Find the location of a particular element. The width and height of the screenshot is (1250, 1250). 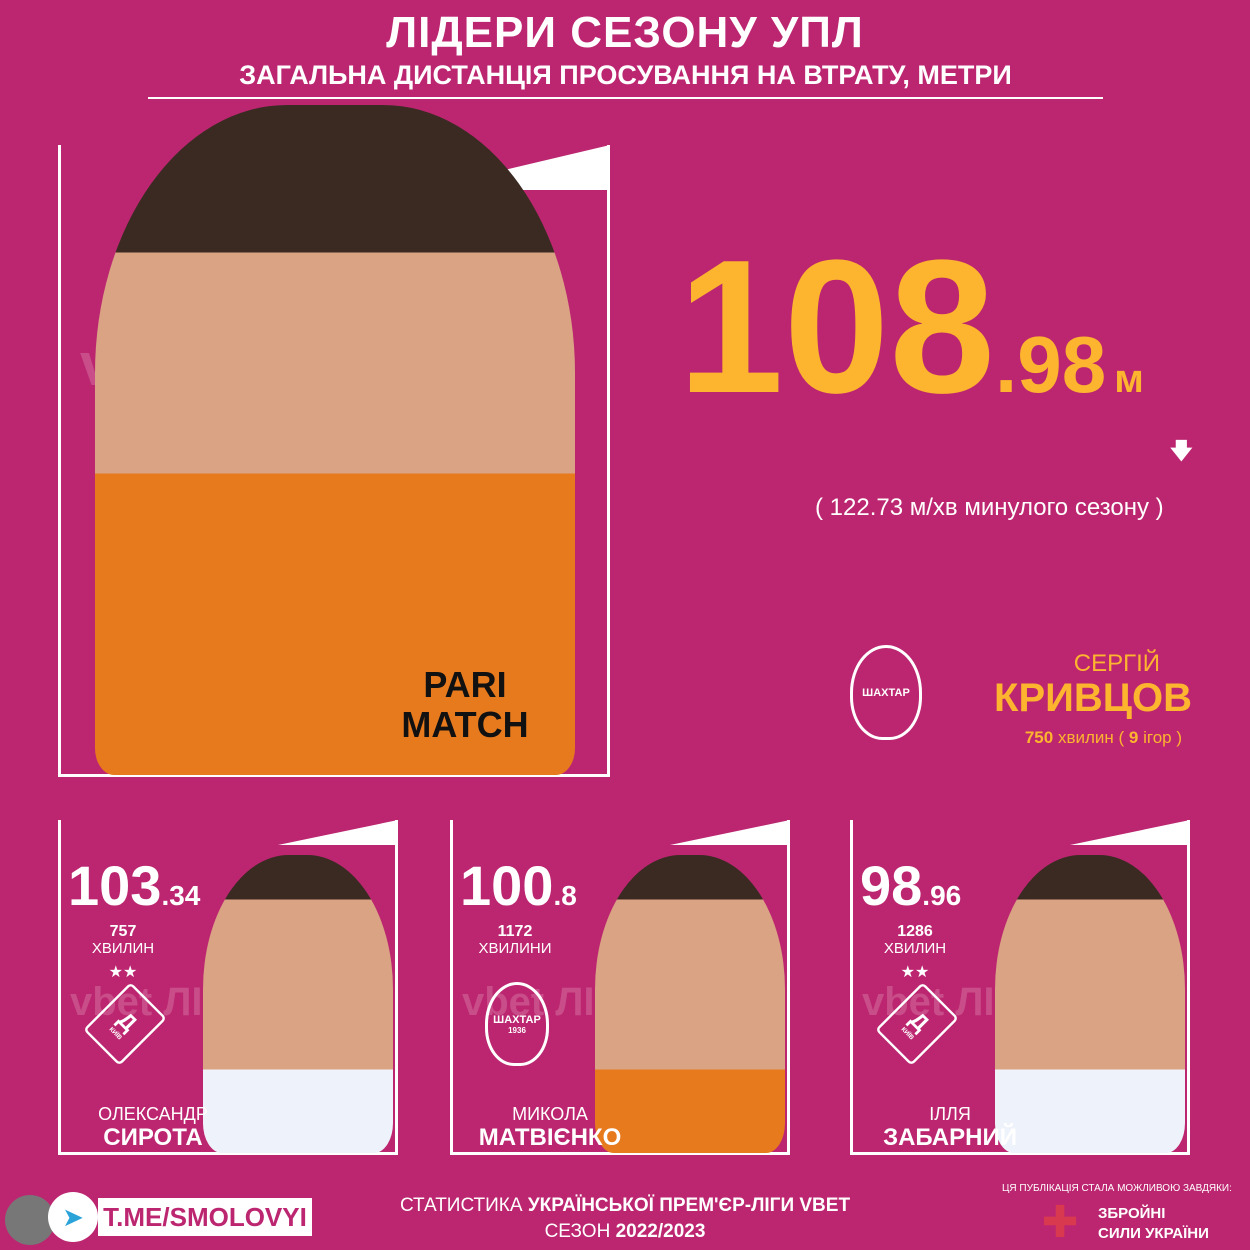

page-title: ЛІДЕРИ СЕЗОНУ УПЛ is located at coordinates (625, 32).